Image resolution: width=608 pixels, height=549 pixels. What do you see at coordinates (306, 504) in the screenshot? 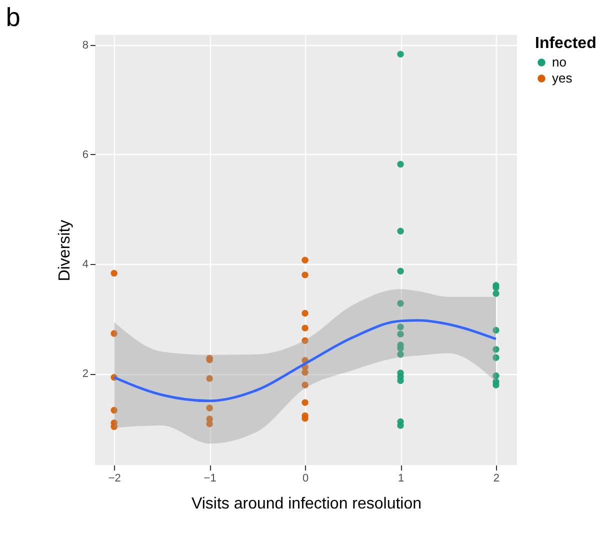
I see `x-axis-title: Visits around infection resolution` at bounding box center [306, 504].